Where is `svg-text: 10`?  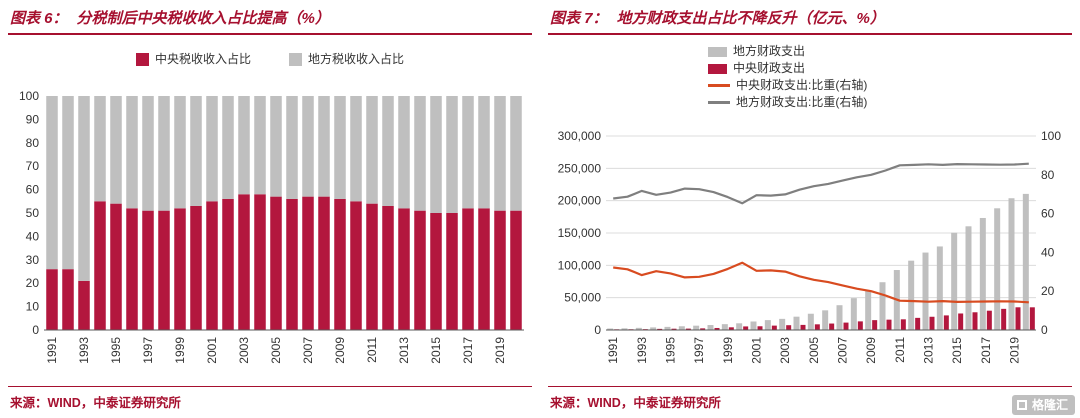 svg-text: 10 is located at coordinates (33, 307).